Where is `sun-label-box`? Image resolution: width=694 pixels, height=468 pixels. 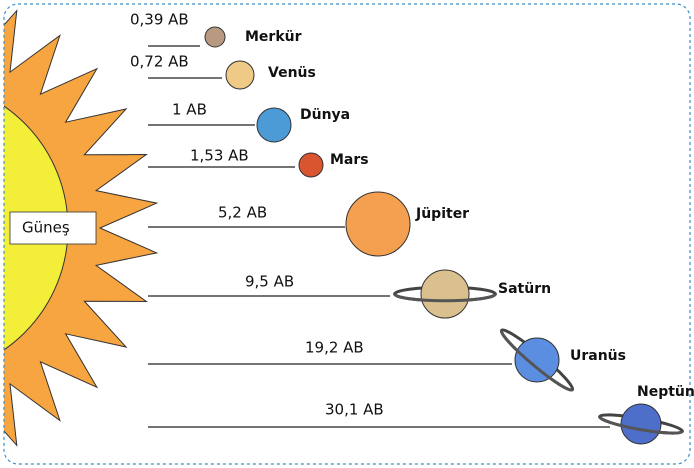 sun-label-box is located at coordinates (53, 228).